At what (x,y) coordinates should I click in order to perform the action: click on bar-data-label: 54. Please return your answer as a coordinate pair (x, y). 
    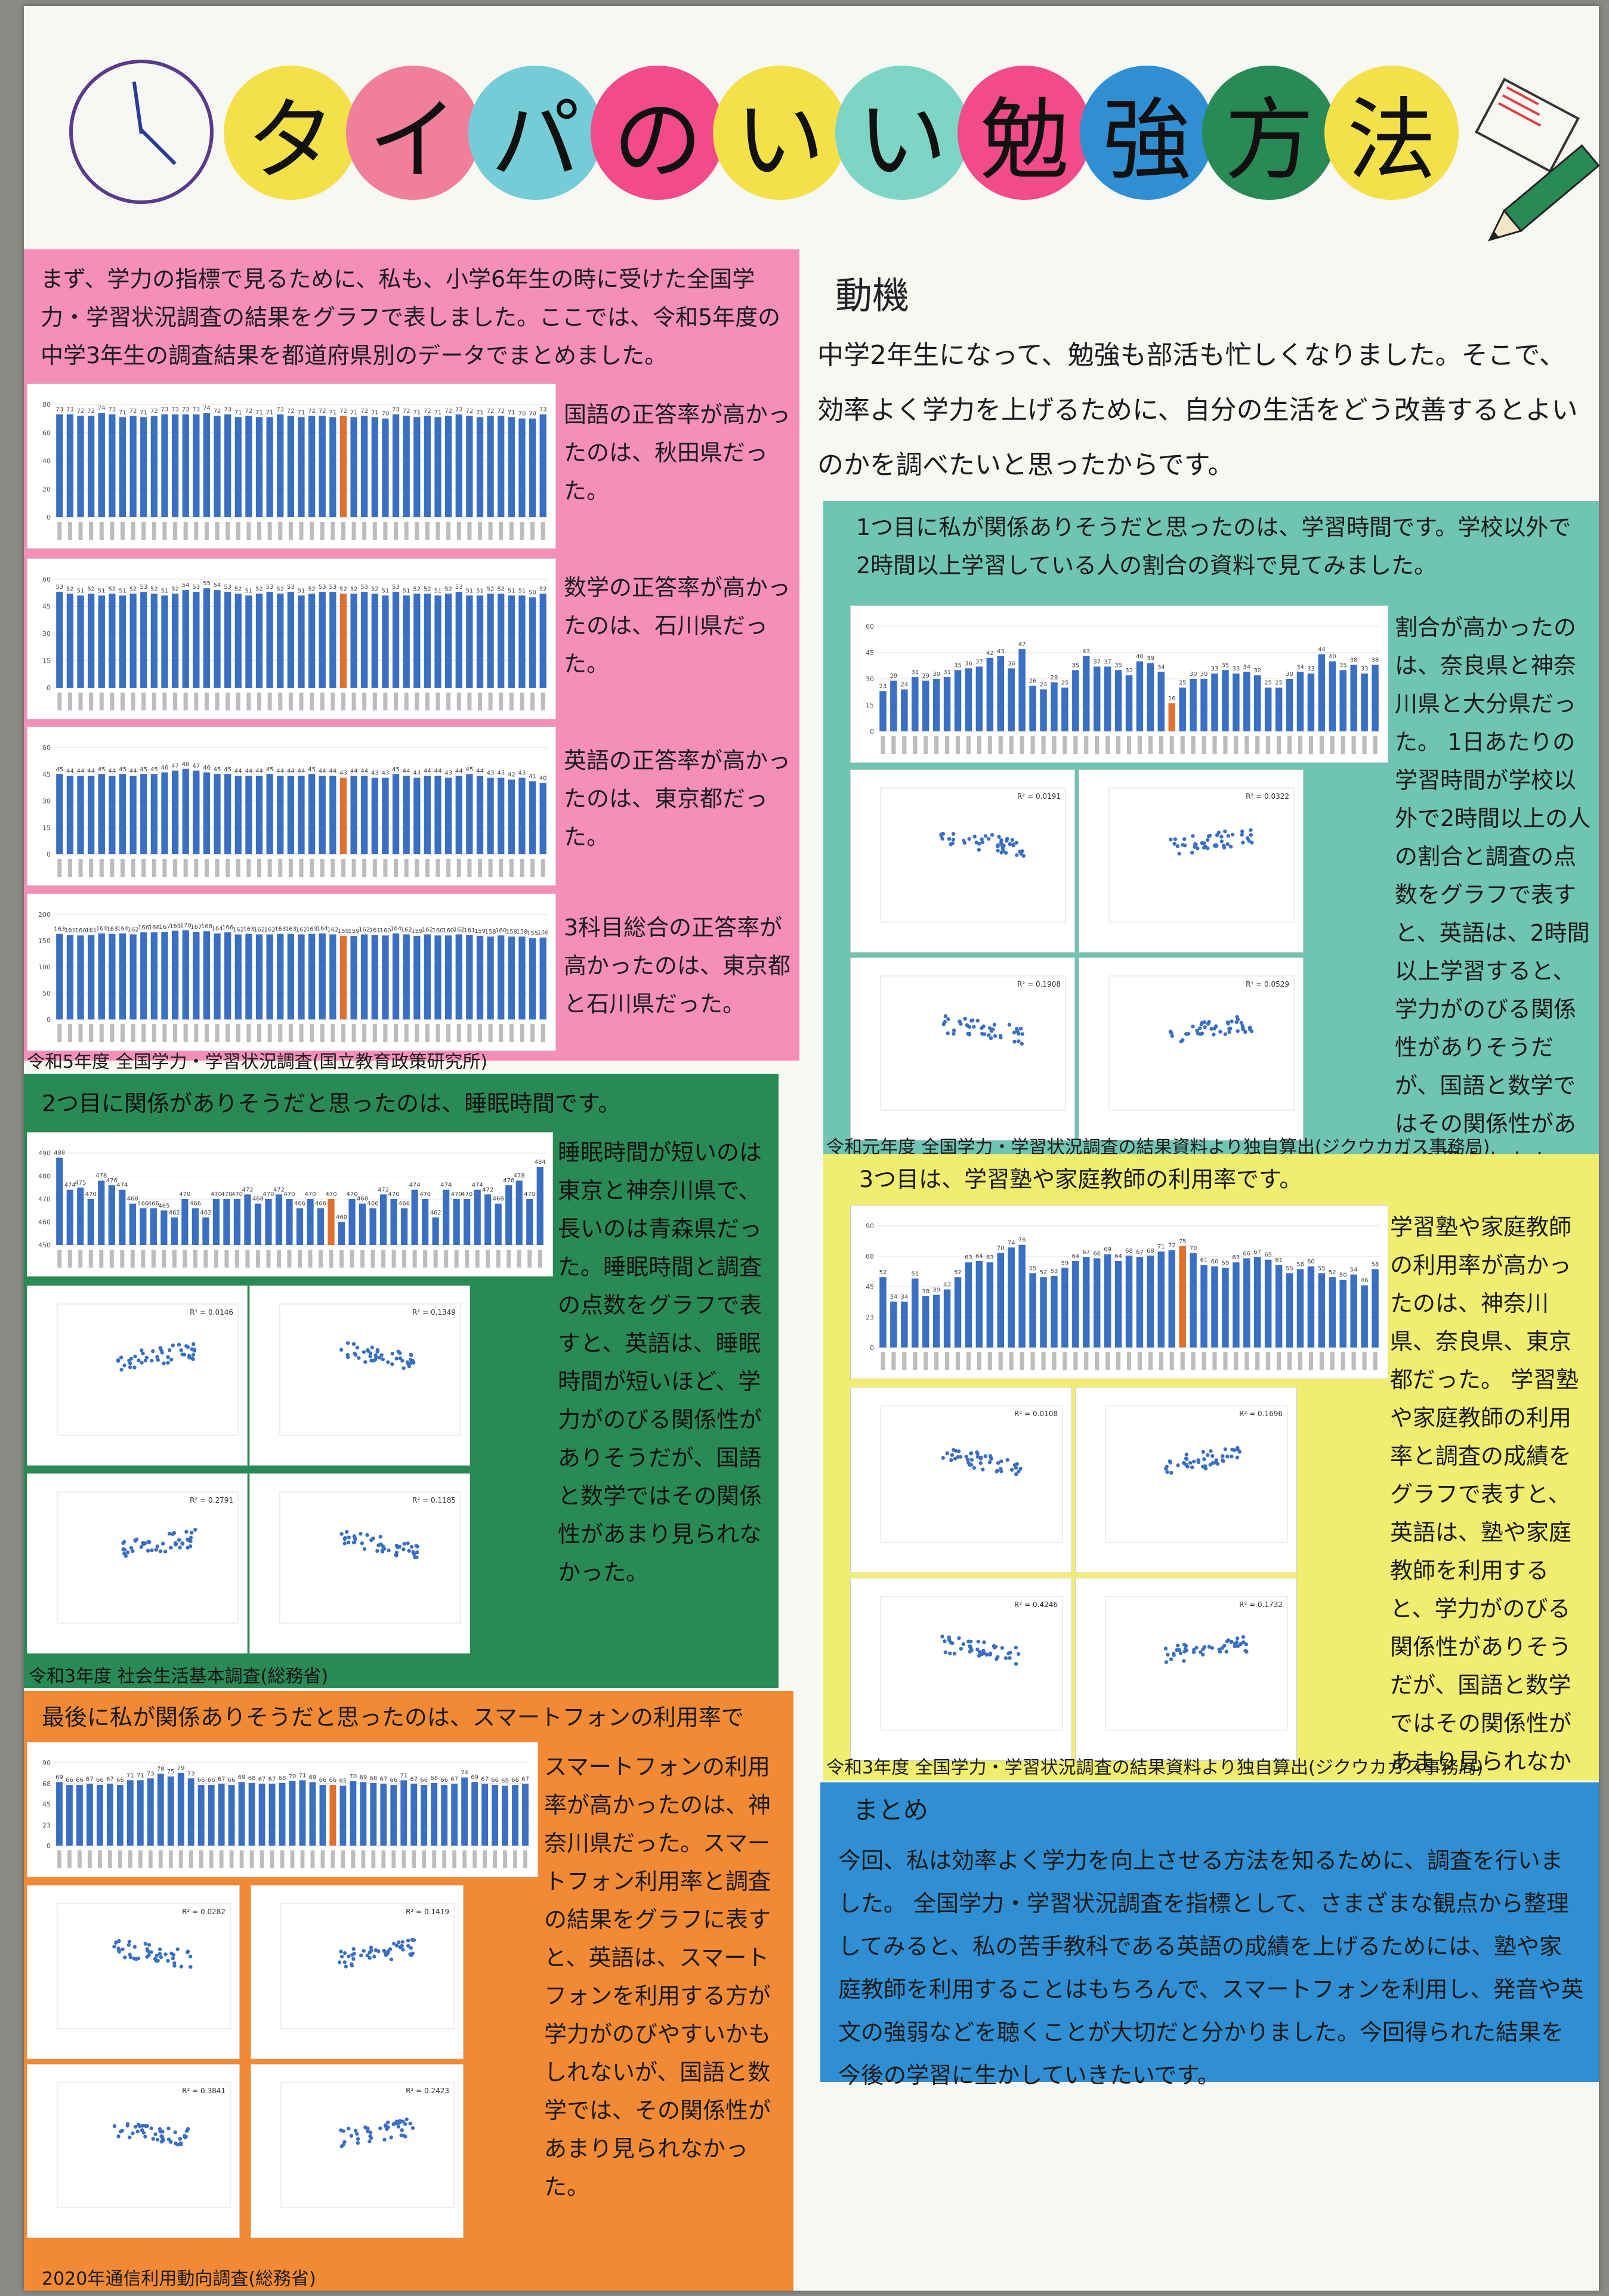
    Looking at the image, I should click on (1354, 1271).